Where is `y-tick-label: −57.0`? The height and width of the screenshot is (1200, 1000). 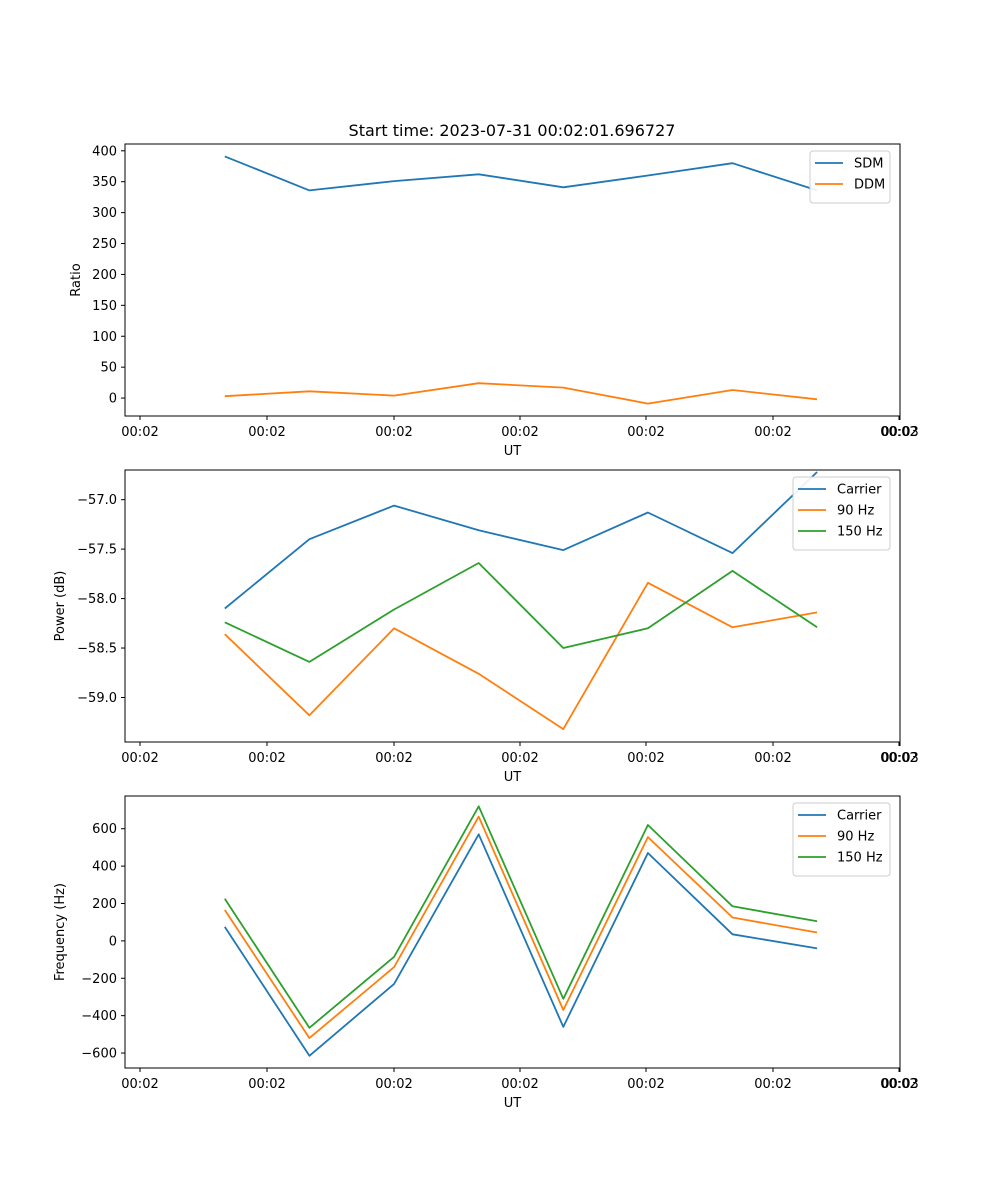
y-tick-label: −57.0 is located at coordinates (97, 500).